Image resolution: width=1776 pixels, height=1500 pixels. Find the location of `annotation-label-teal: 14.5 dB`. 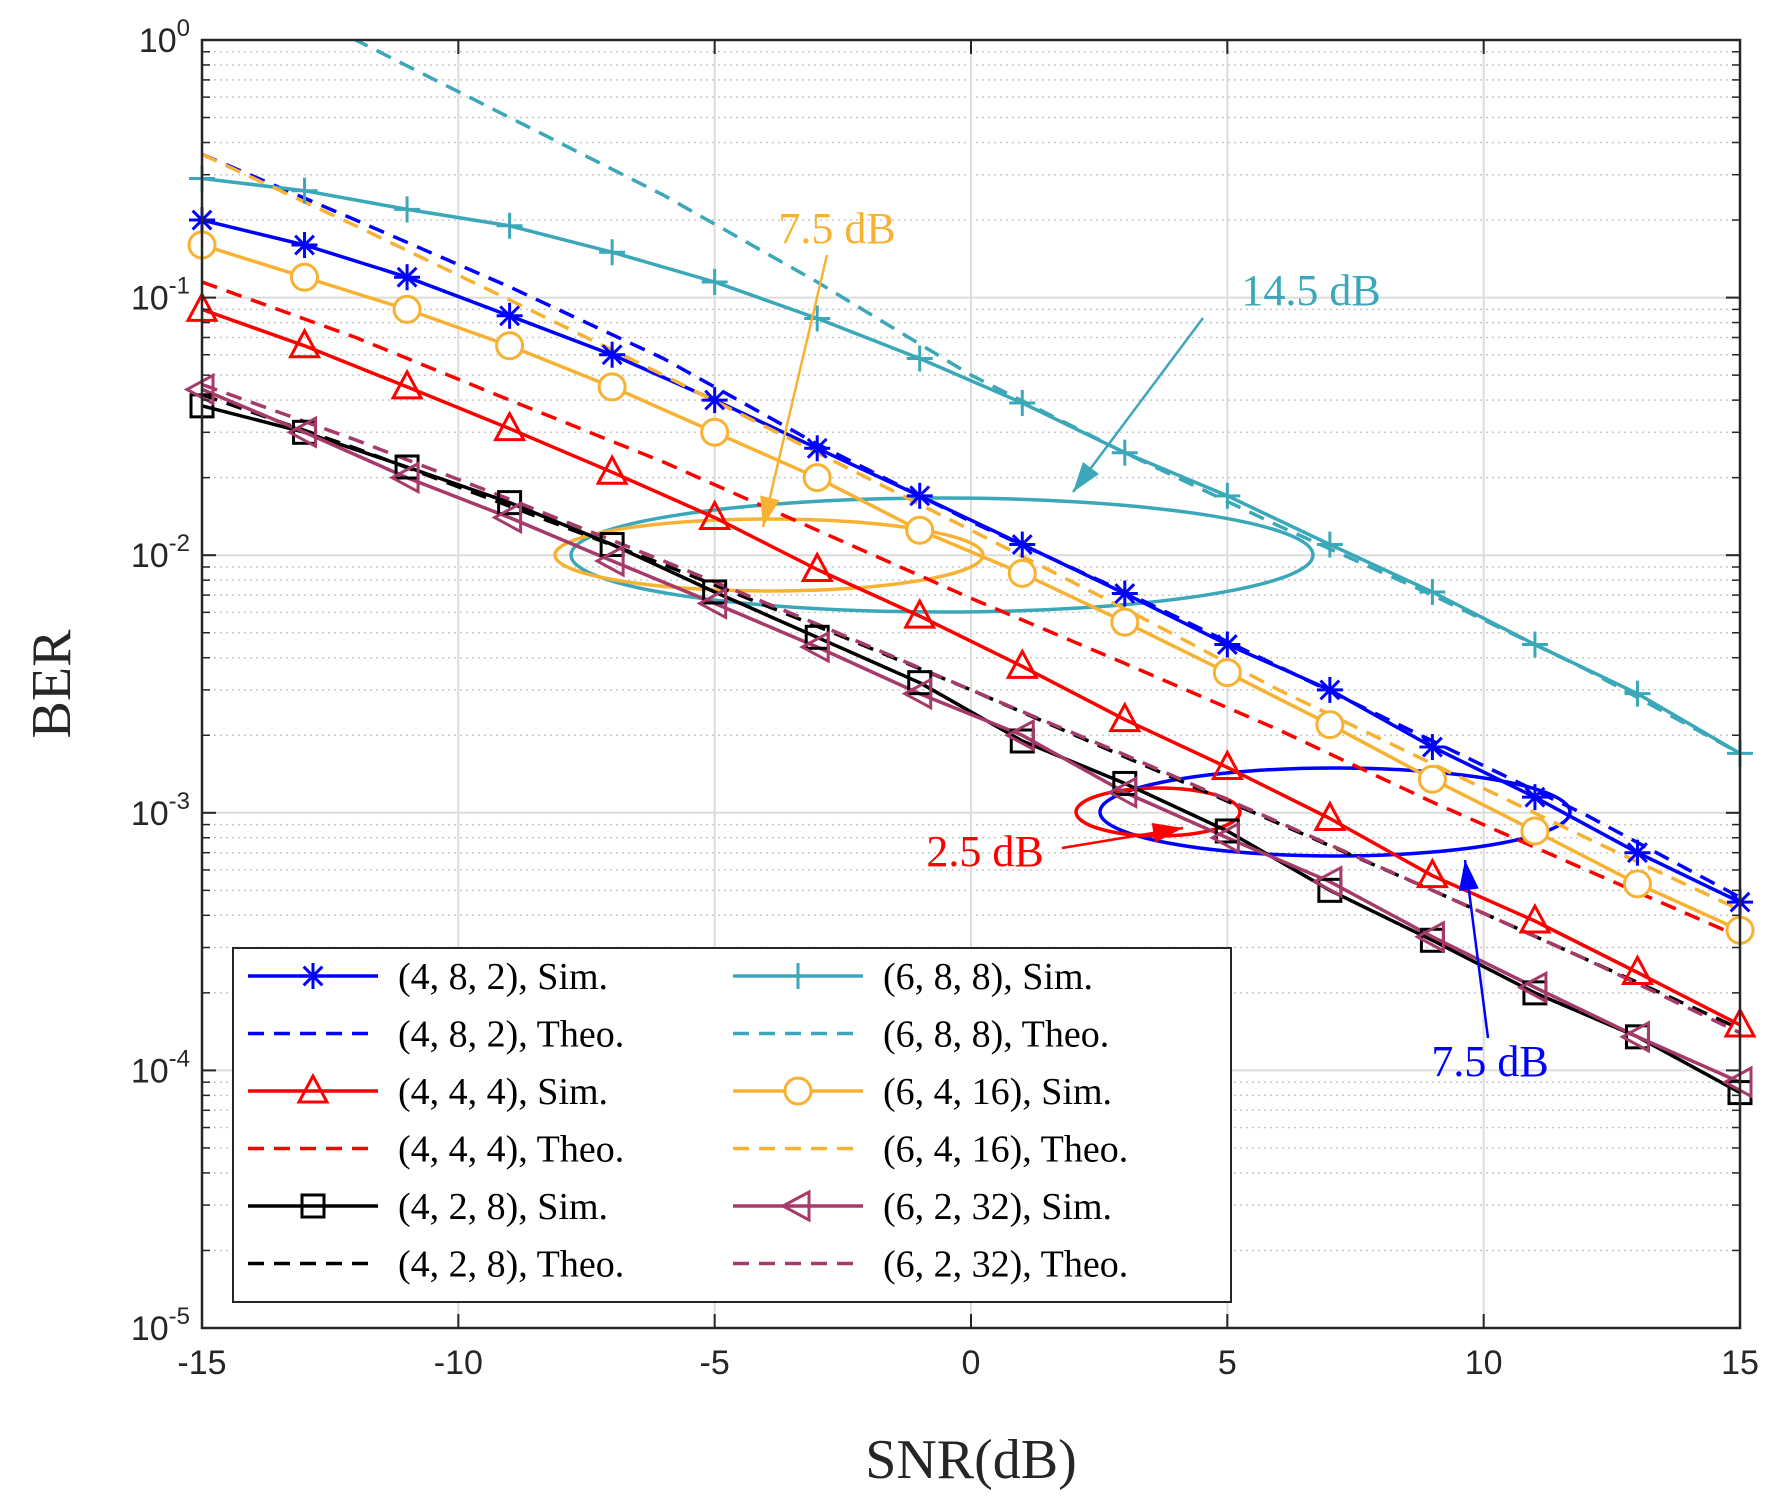

annotation-label-teal: 14.5 dB is located at coordinates (1310, 290).